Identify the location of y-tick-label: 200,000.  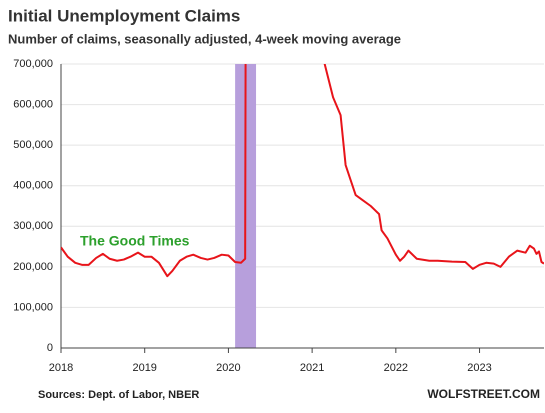
(33, 267).